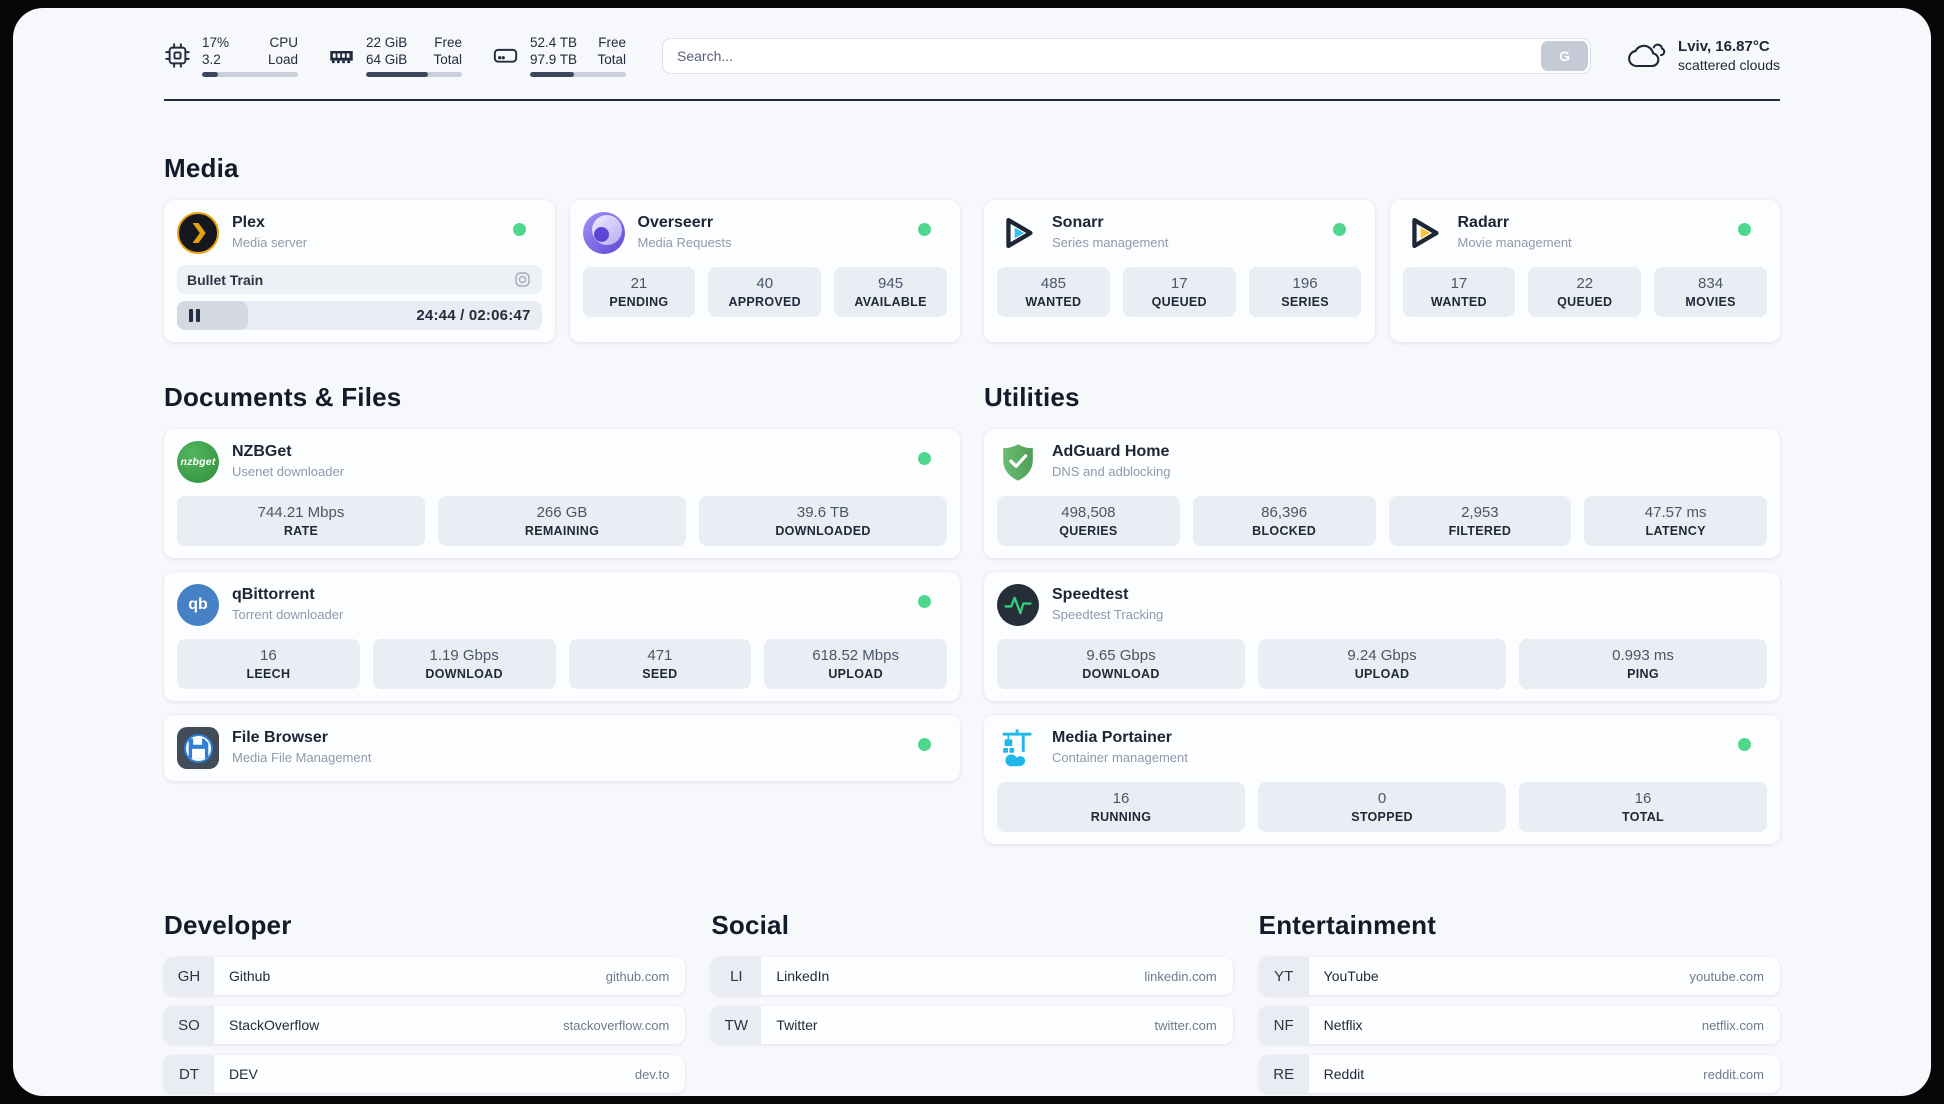 This screenshot has width=1944, height=1104. I want to click on bookmark-url: reddit.com, so click(1733, 1074).